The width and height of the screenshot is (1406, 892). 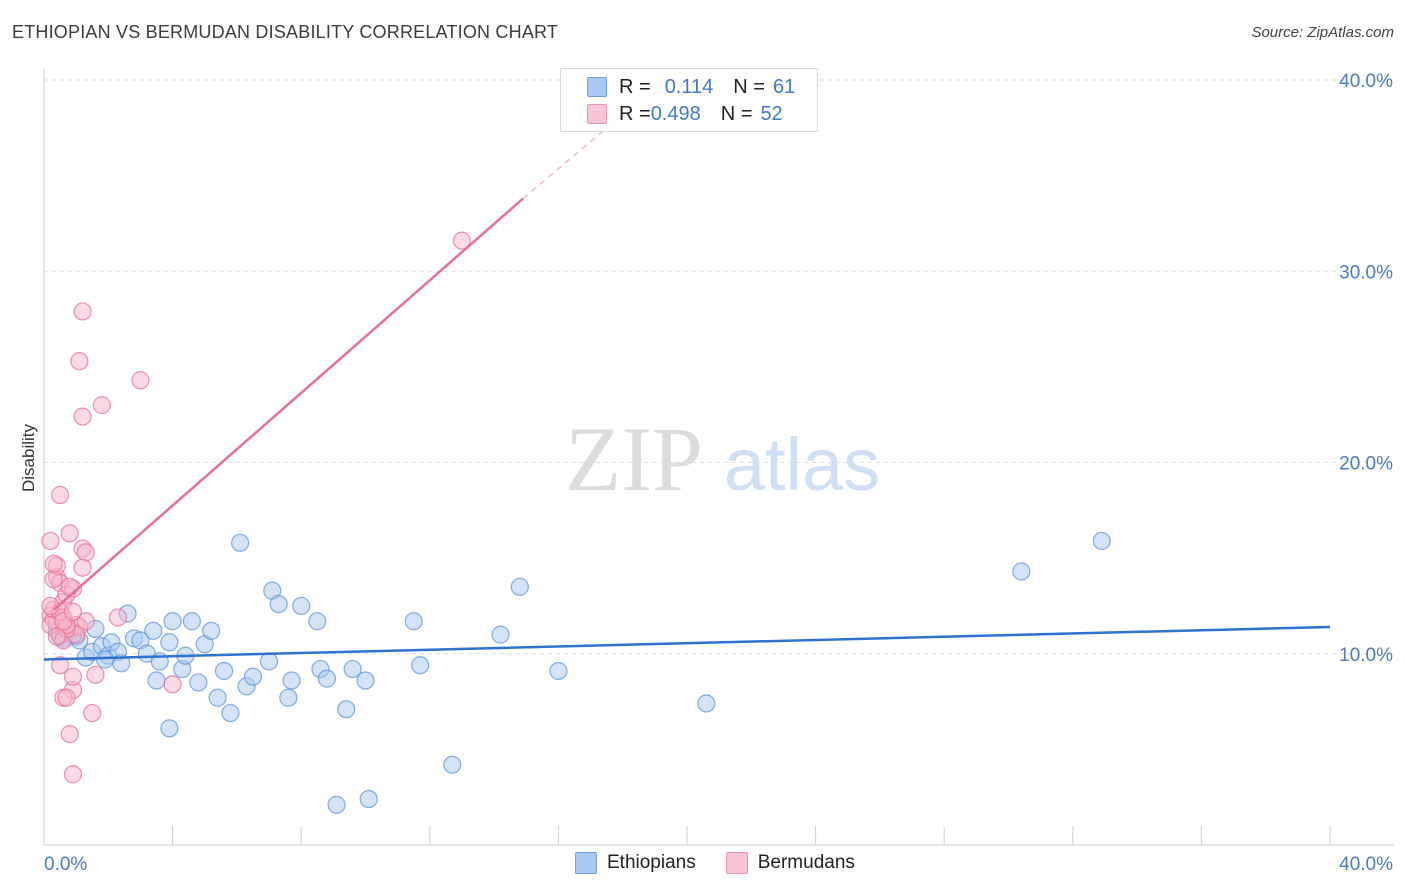 What do you see at coordinates (802, 464) in the screenshot?
I see `watermark-atlas: atlas` at bounding box center [802, 464].